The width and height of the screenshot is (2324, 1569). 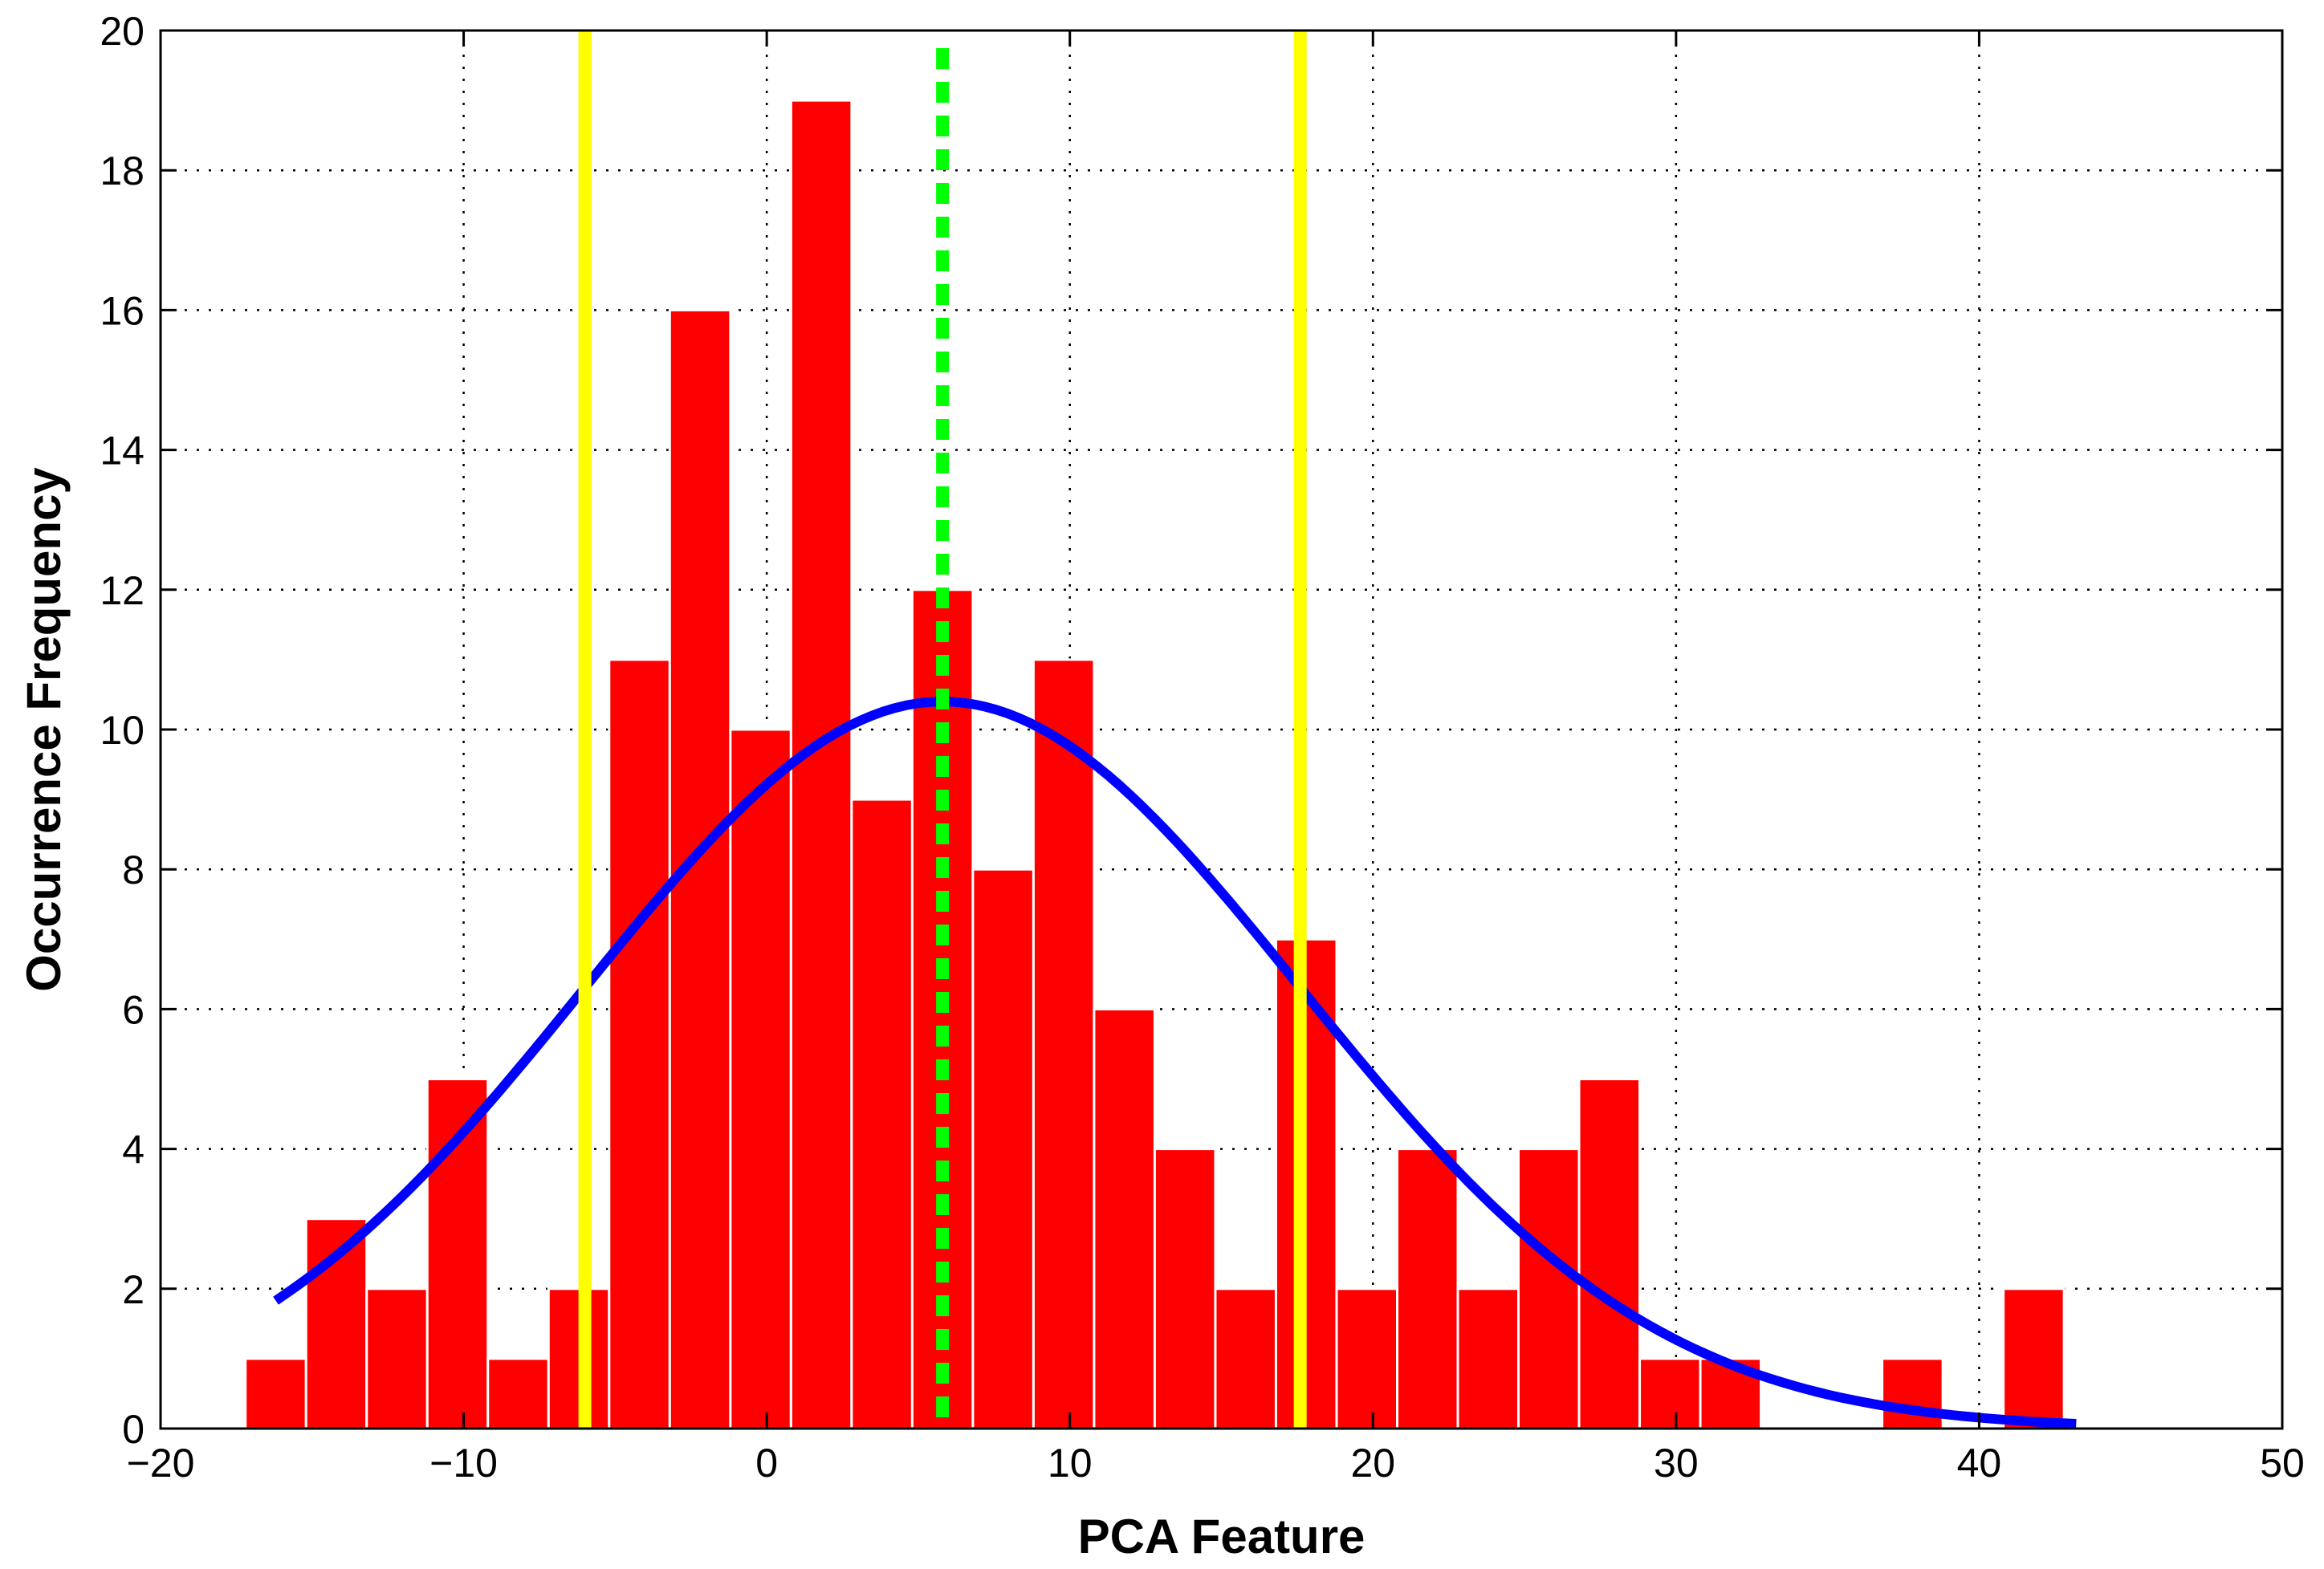 What do you see at coordinates (133, 1009) in the screenshot?
I see `y-tick-label: 6` at bounding box center [133, 1009].